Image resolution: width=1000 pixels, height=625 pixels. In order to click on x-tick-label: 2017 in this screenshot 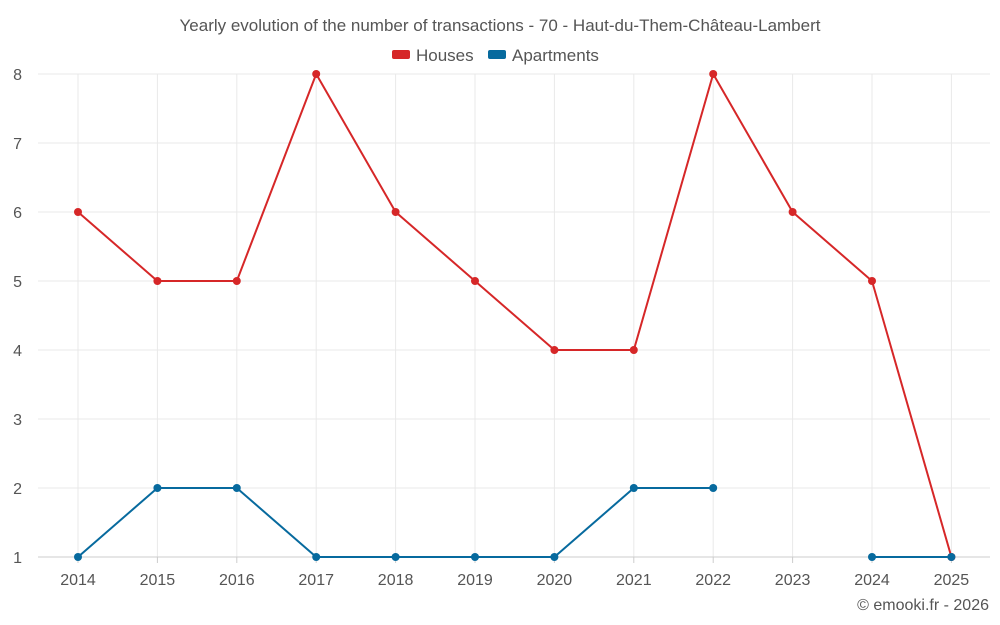, I will do `click(316, 580)`.